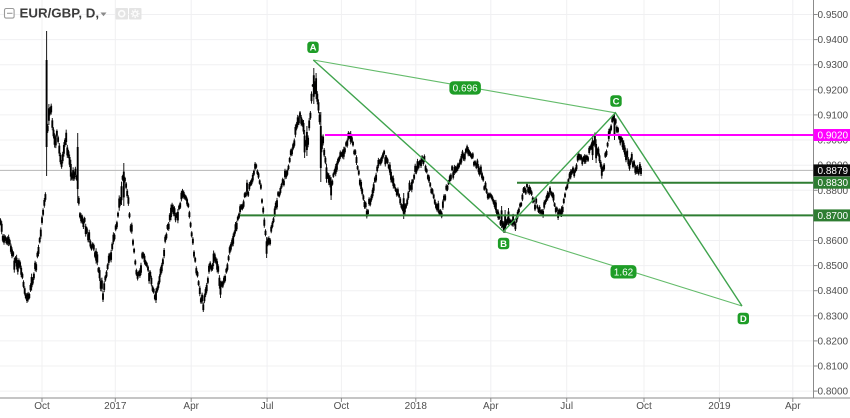 The image size is (850, 418). I want to click on svg-text: 0.8600, so click(833, 241).